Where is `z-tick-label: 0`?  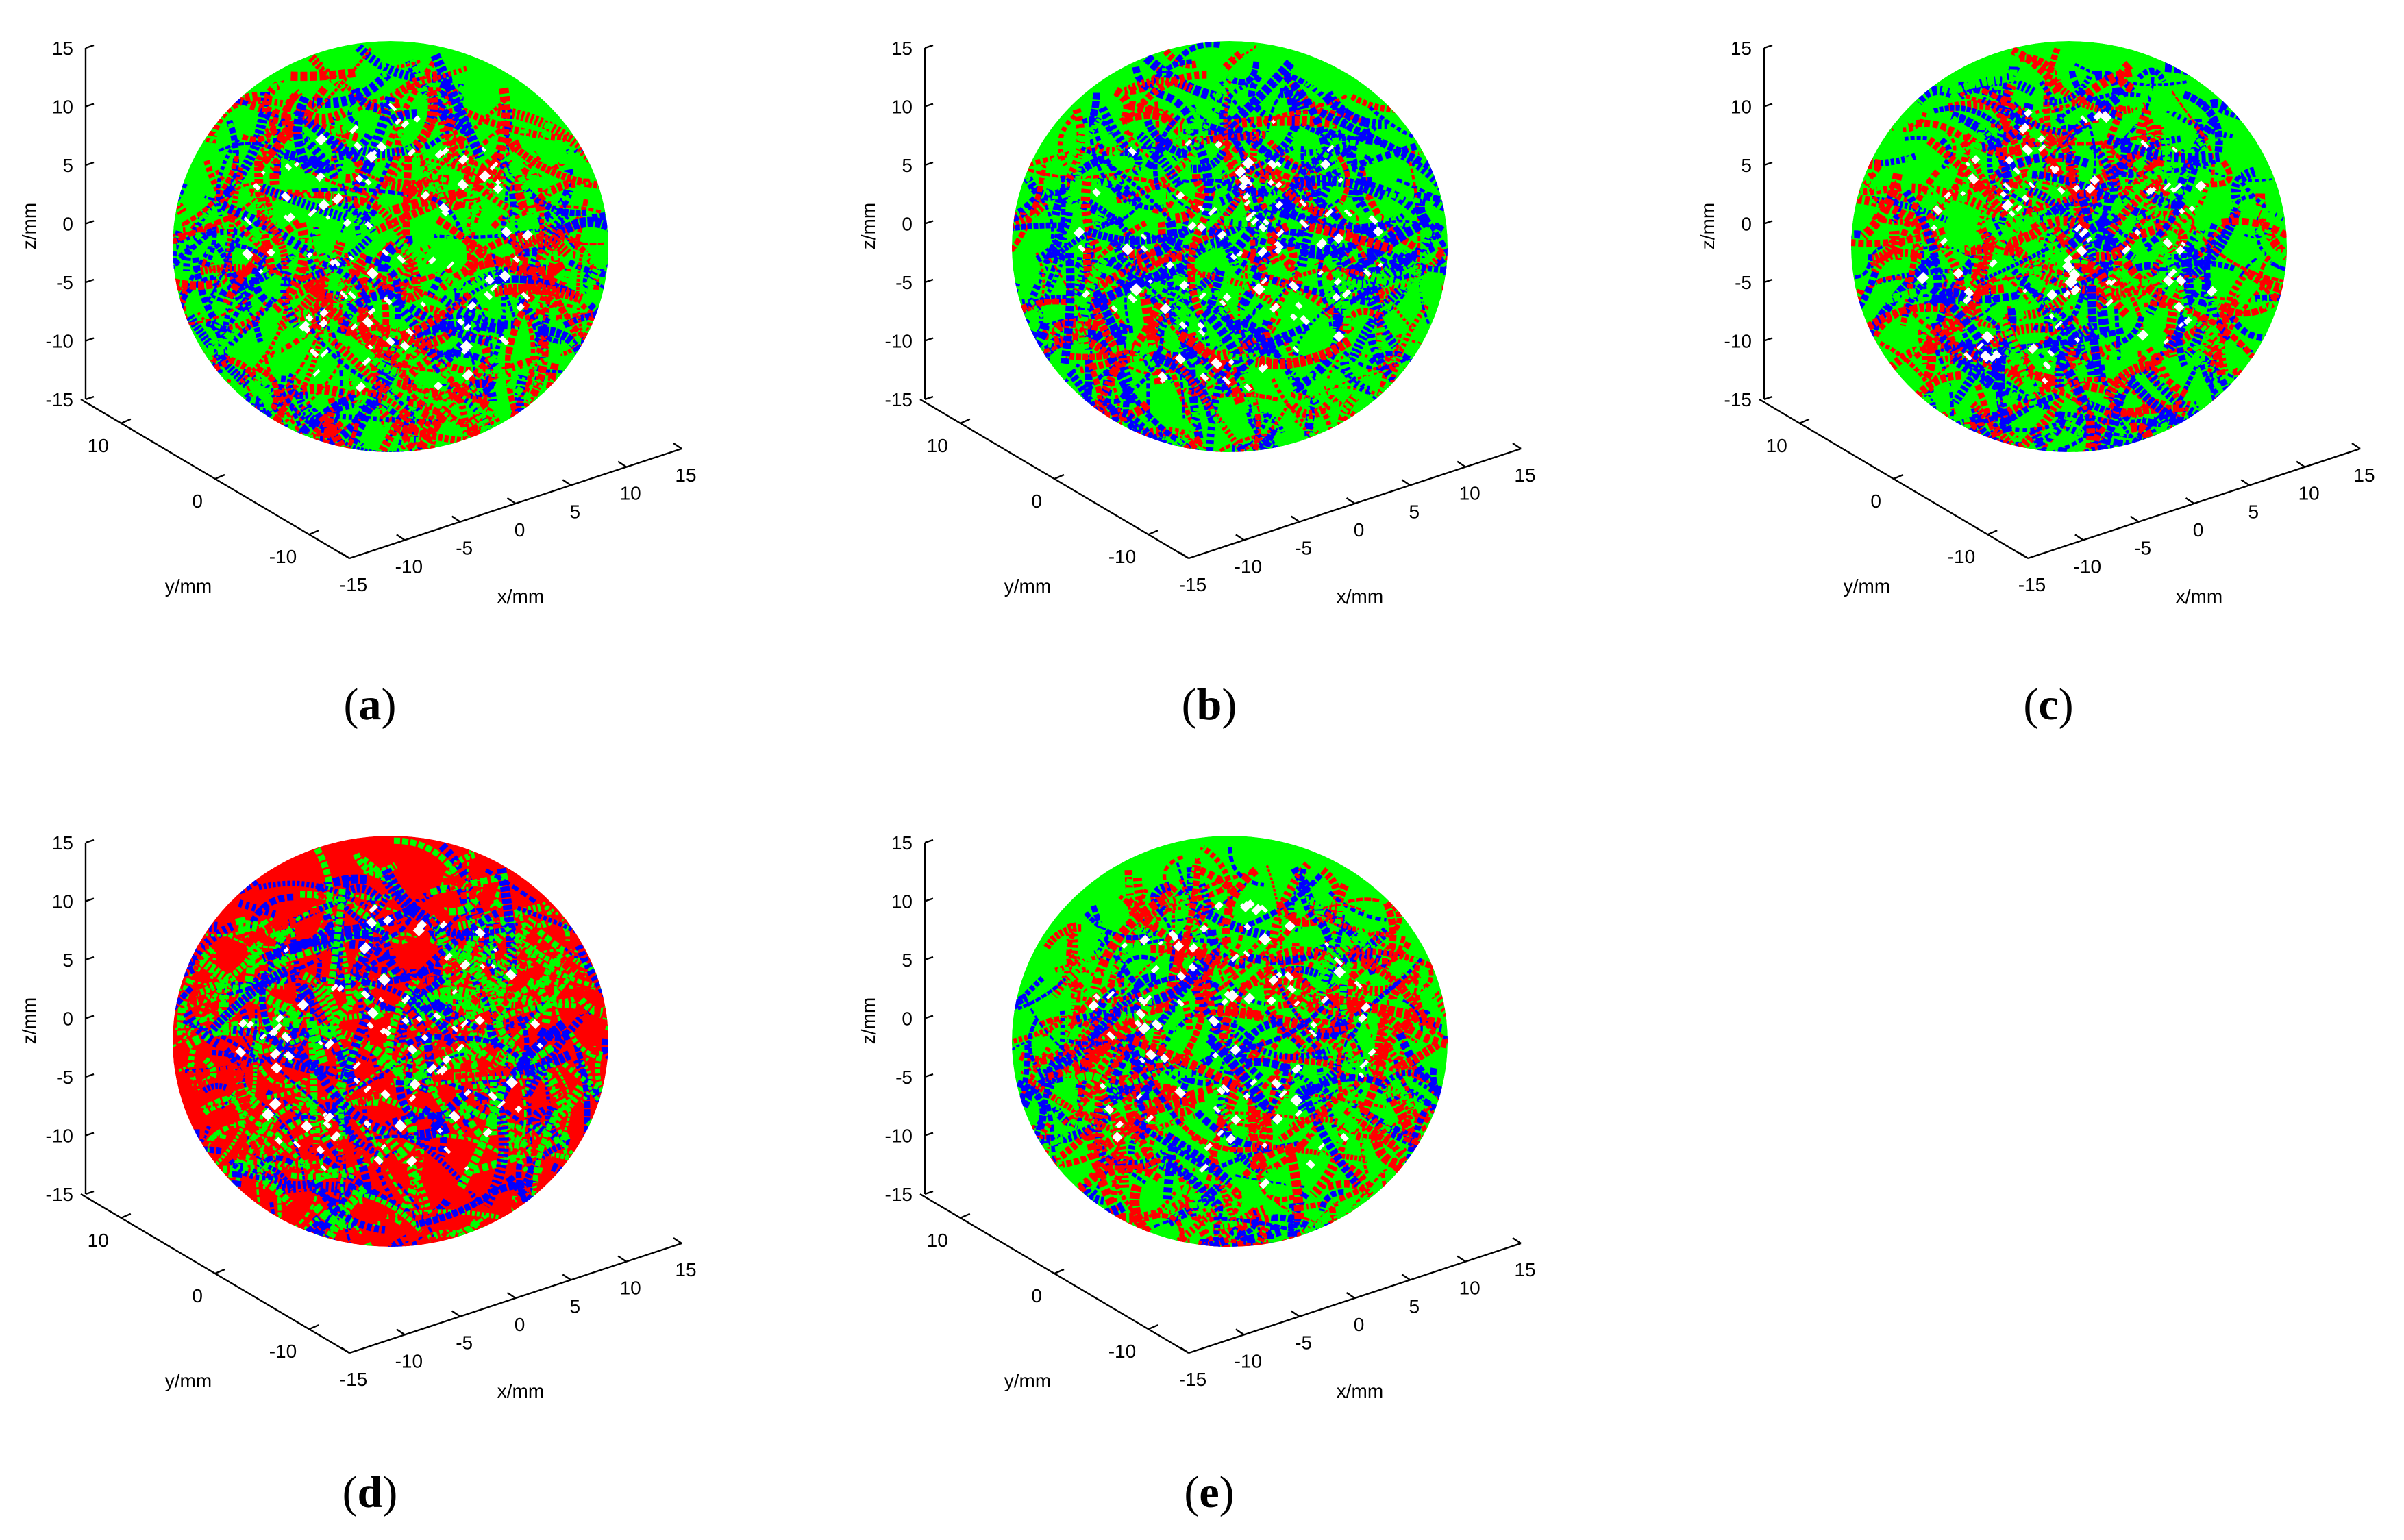 z-tick-label: 0 is located at coordinates (907, 224).